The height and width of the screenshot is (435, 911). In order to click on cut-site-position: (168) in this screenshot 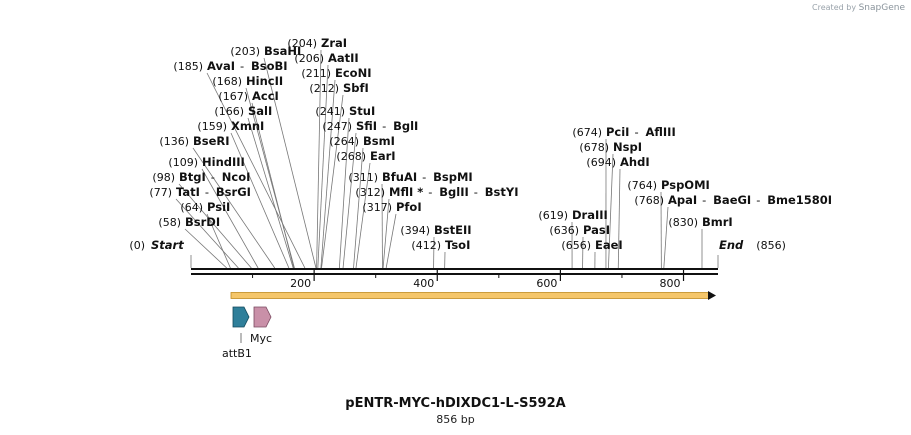, I will do `click(227, 81)`.